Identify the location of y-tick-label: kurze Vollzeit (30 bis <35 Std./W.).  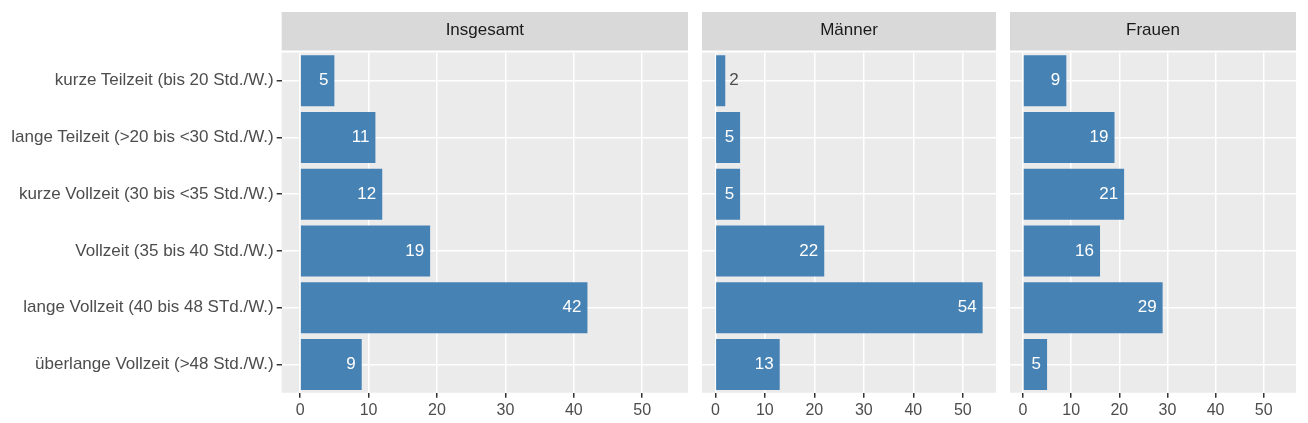
(146, 193).